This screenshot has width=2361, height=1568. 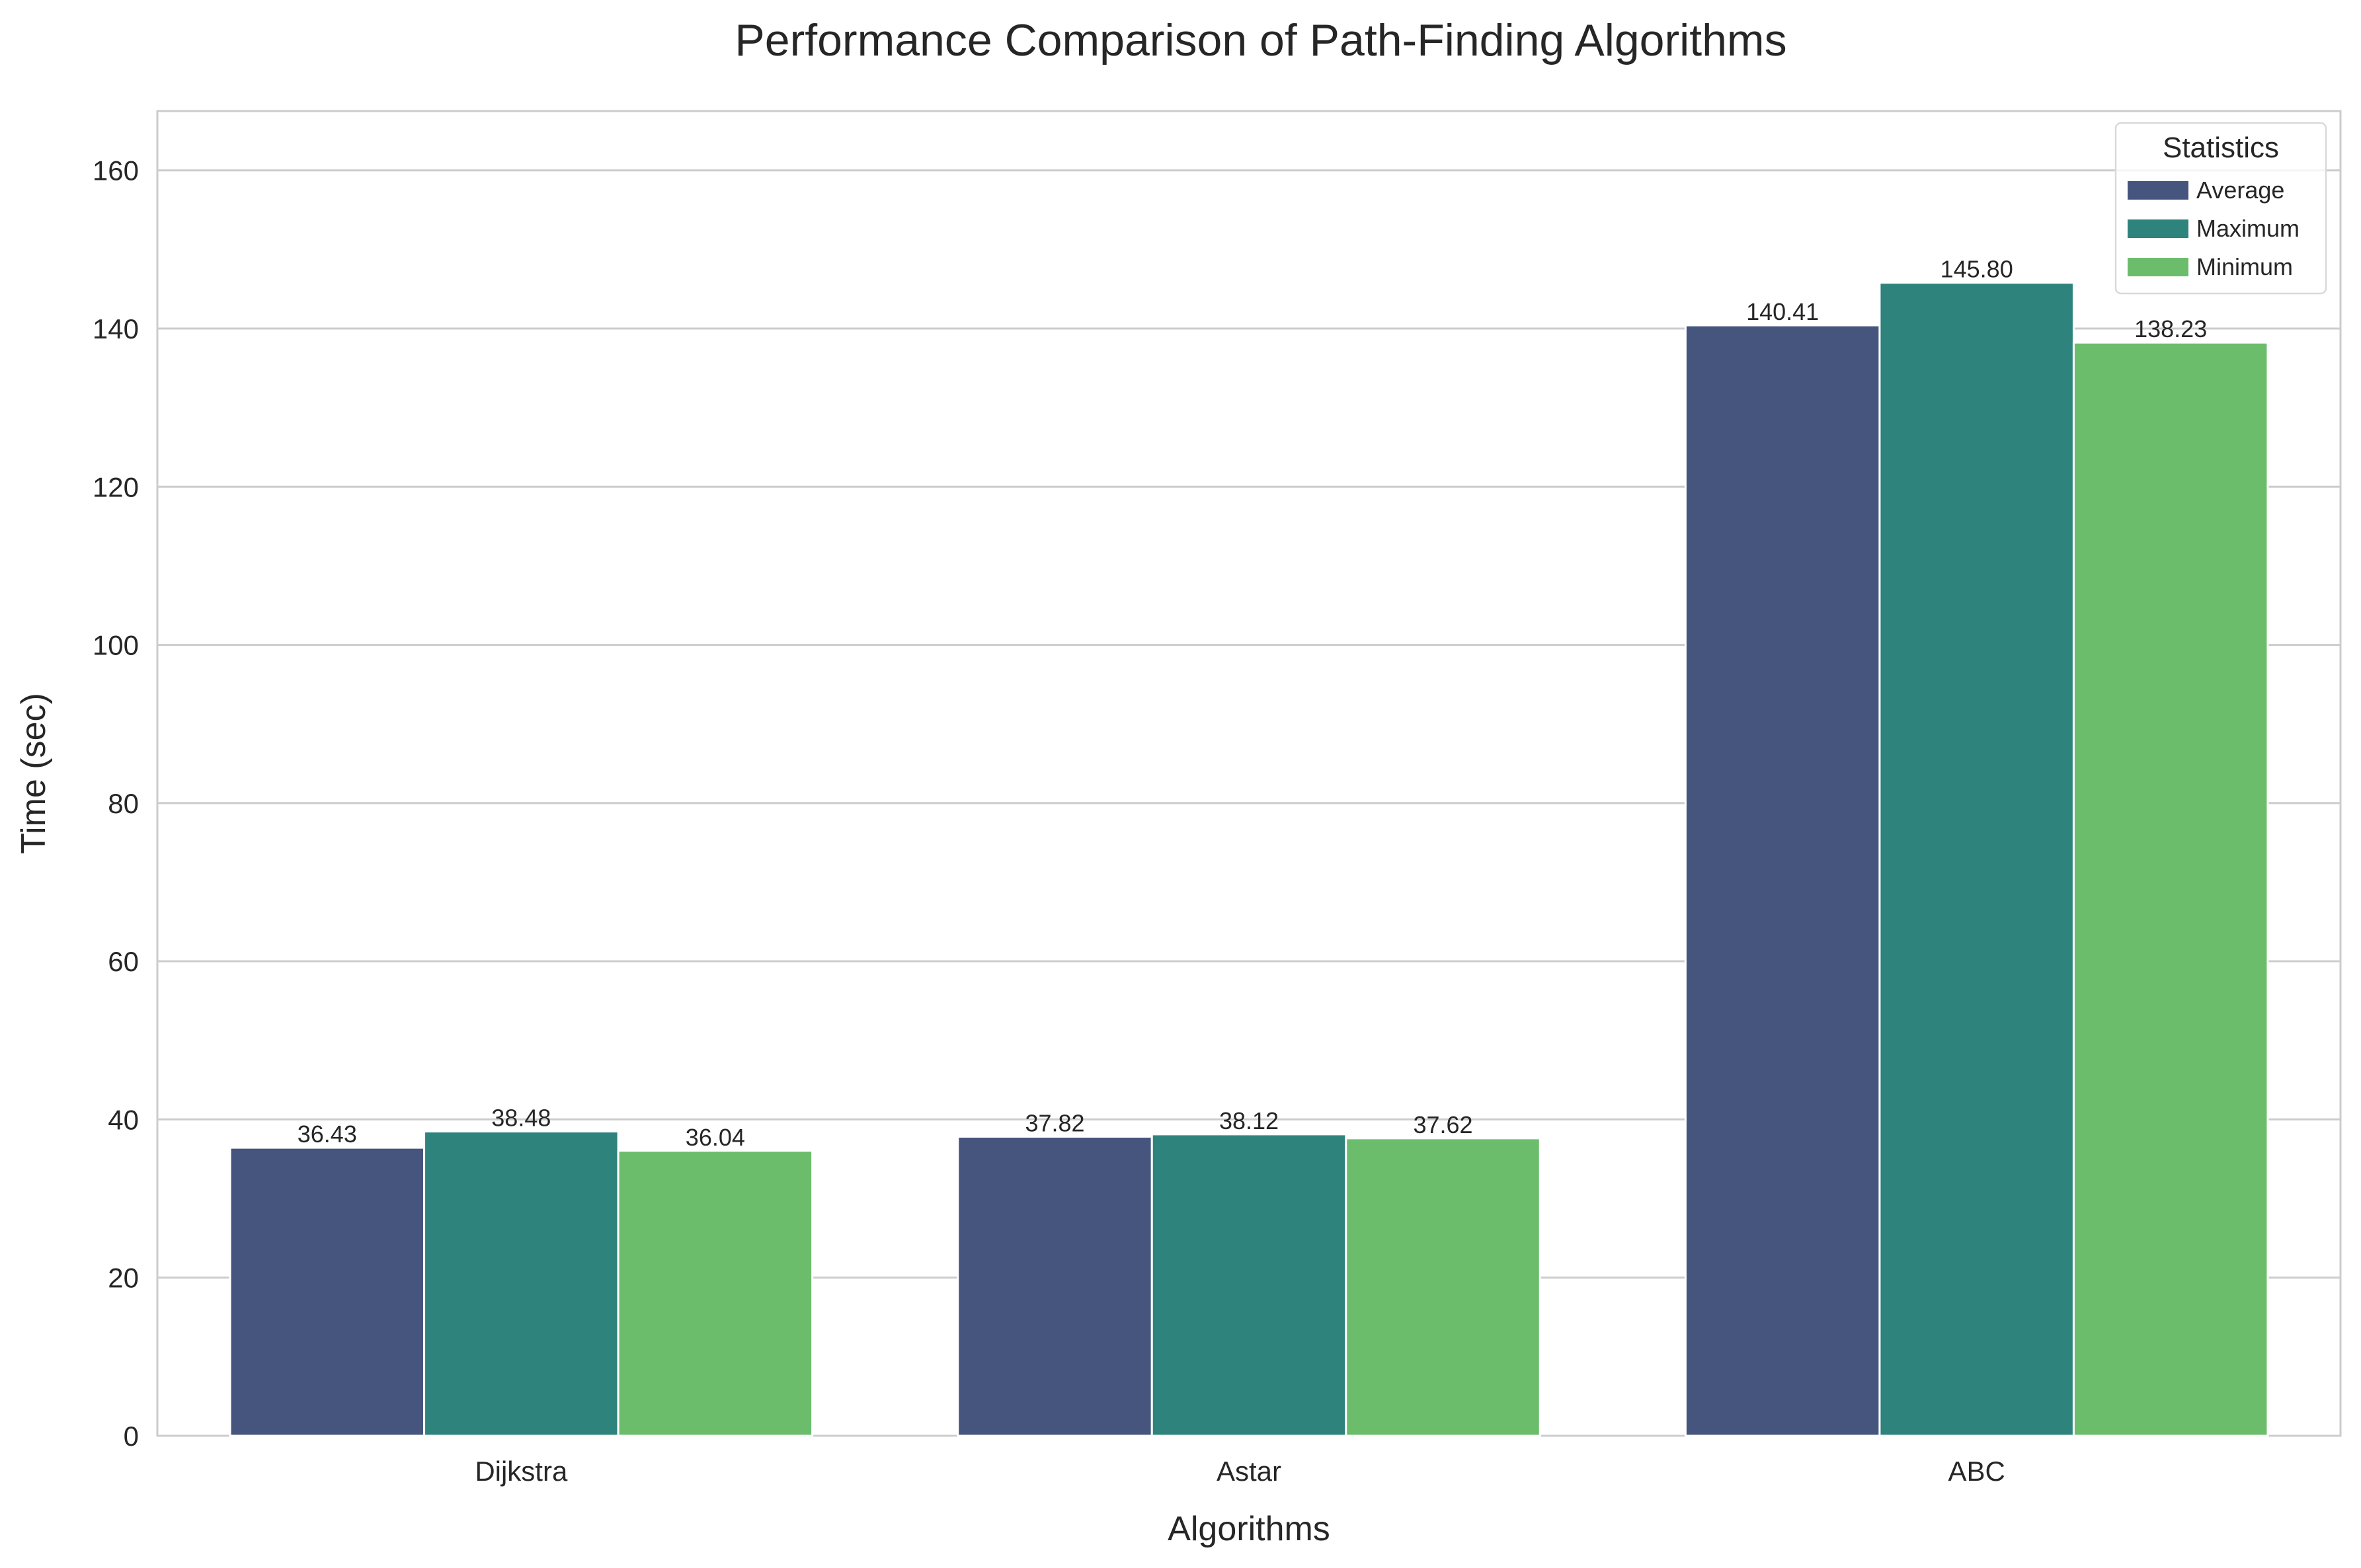 What do you see at coordinates (1977, 269) in the screenshot?
I see `data-label: 145.80` at bounding box center [1977, 269].